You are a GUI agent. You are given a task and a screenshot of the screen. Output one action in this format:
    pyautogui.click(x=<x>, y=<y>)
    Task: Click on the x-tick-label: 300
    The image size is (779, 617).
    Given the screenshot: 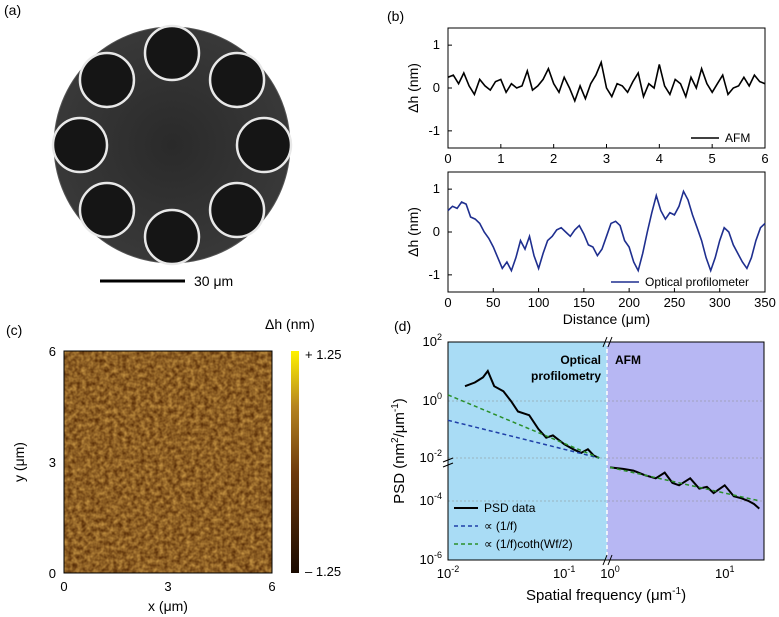 What is the action you would take?
    pyautogui.click(x=720, y=302)
    